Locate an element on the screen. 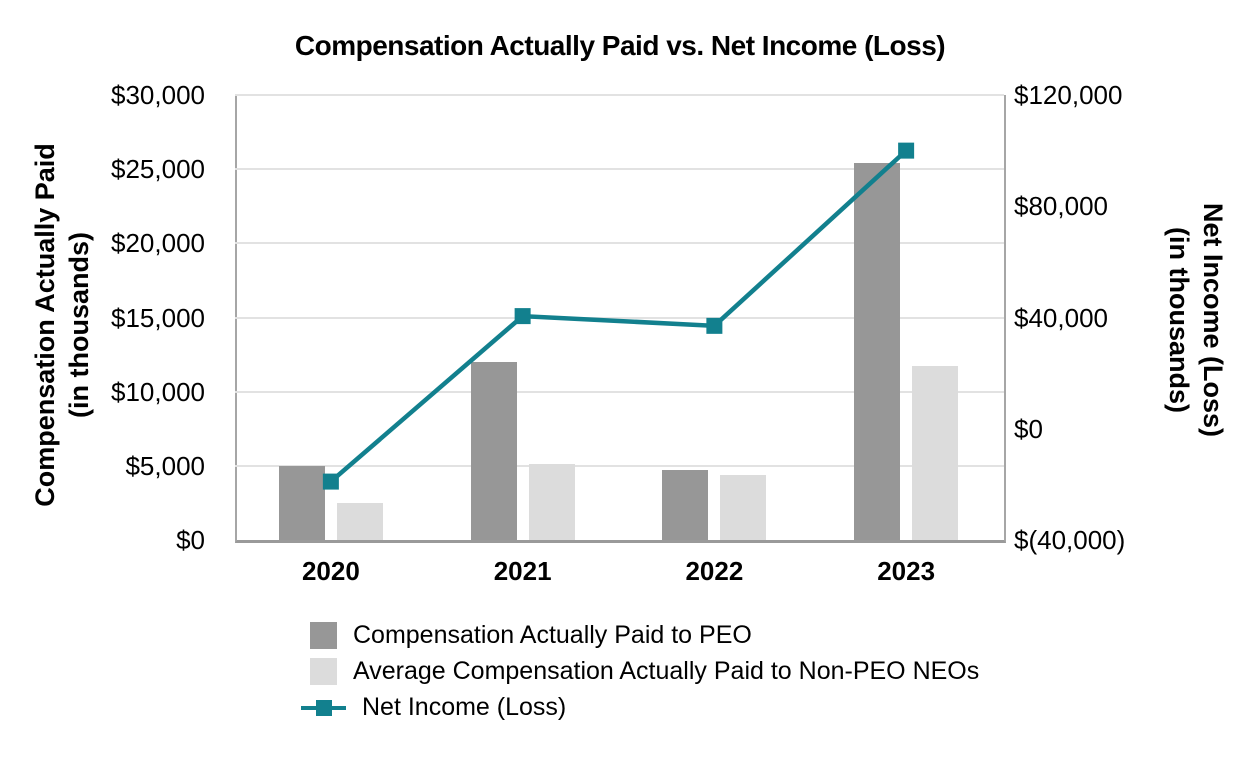  left-axis-tick-label: $15,000 is located at coordinates (158, 317).